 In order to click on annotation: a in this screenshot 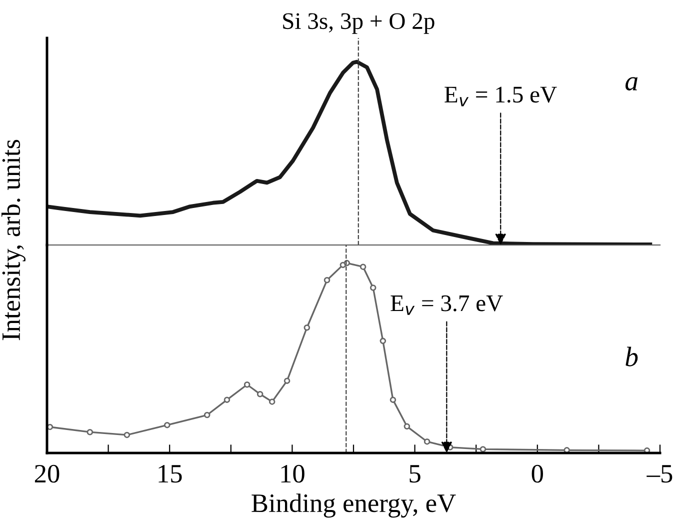, I will do `click(631, 84)`.